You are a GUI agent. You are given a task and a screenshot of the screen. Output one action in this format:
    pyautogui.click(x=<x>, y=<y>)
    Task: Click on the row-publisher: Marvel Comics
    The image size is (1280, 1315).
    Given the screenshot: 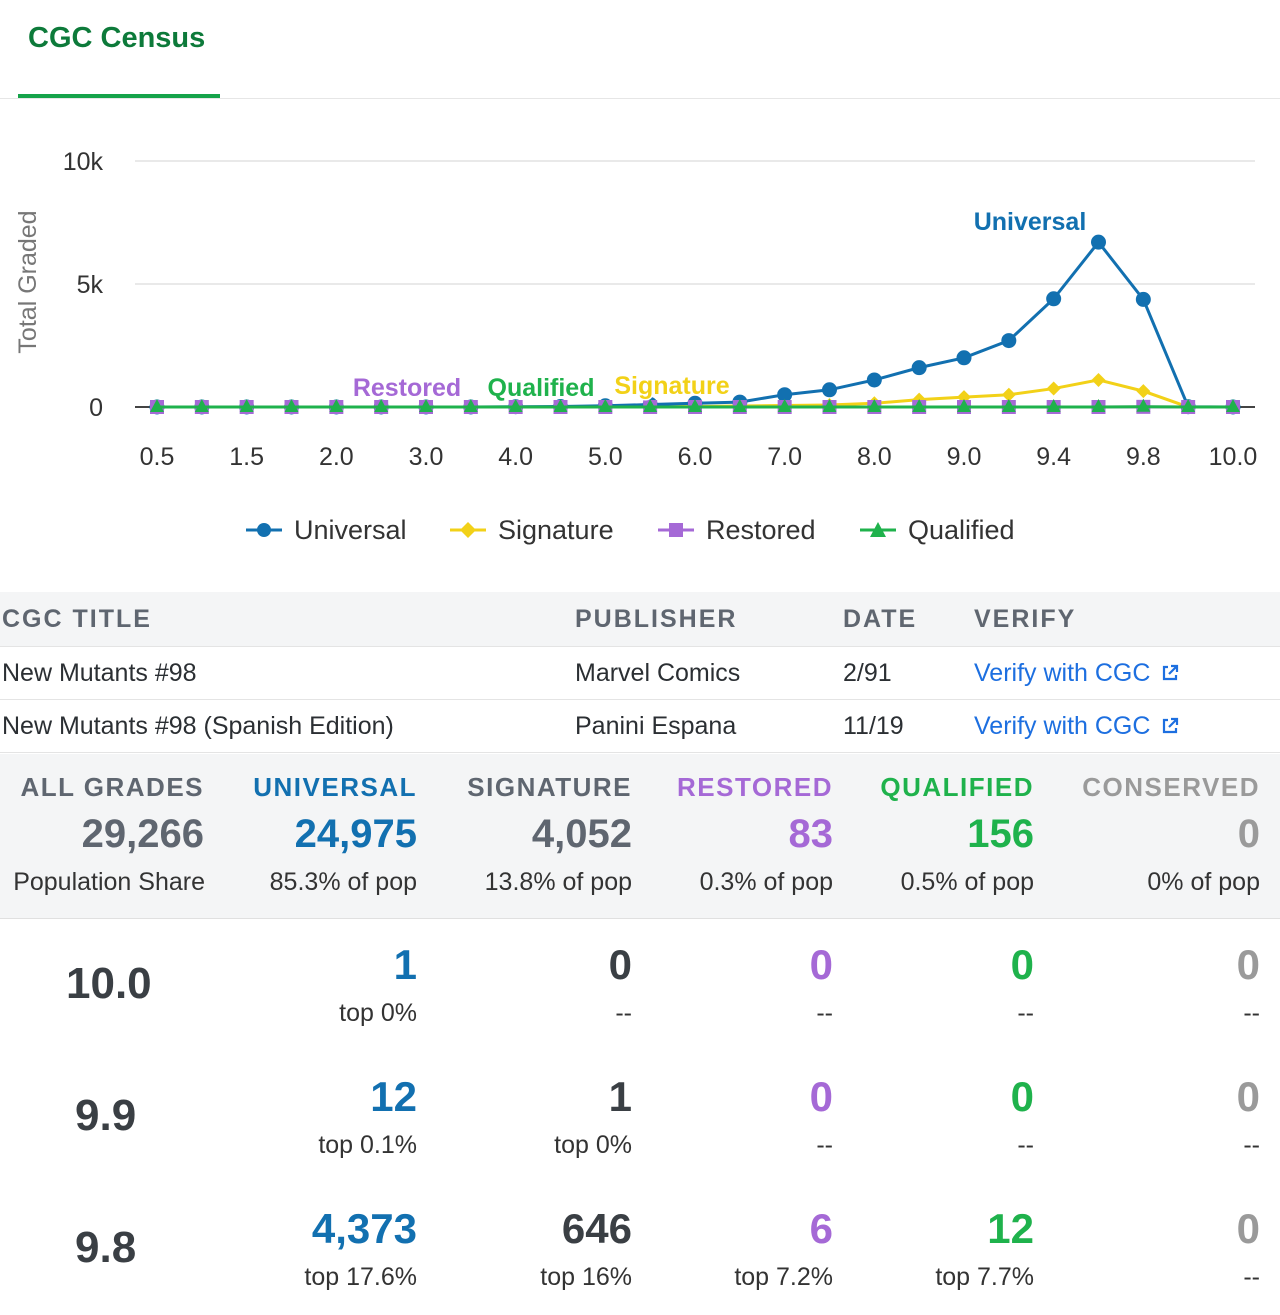 What is the action you would take?
    pyautogui.click(x=657, y=673)
    